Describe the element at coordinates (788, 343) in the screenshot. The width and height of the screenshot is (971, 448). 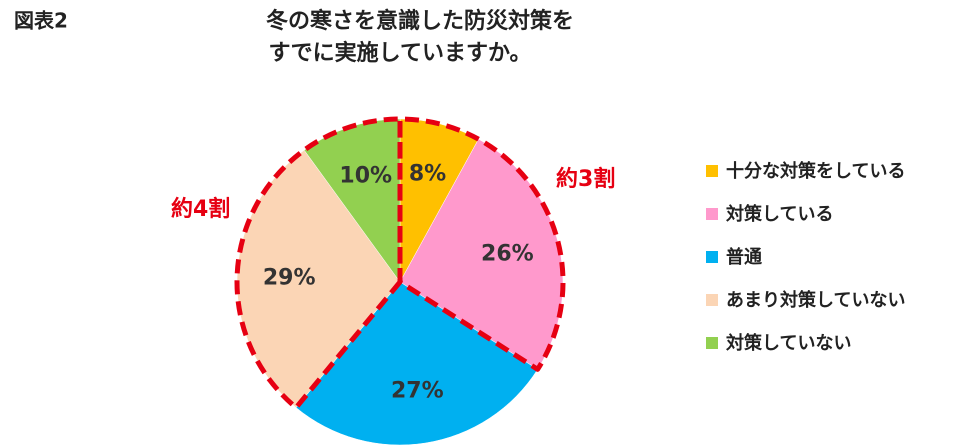
I see `legend-label: 対策していない` at that location.